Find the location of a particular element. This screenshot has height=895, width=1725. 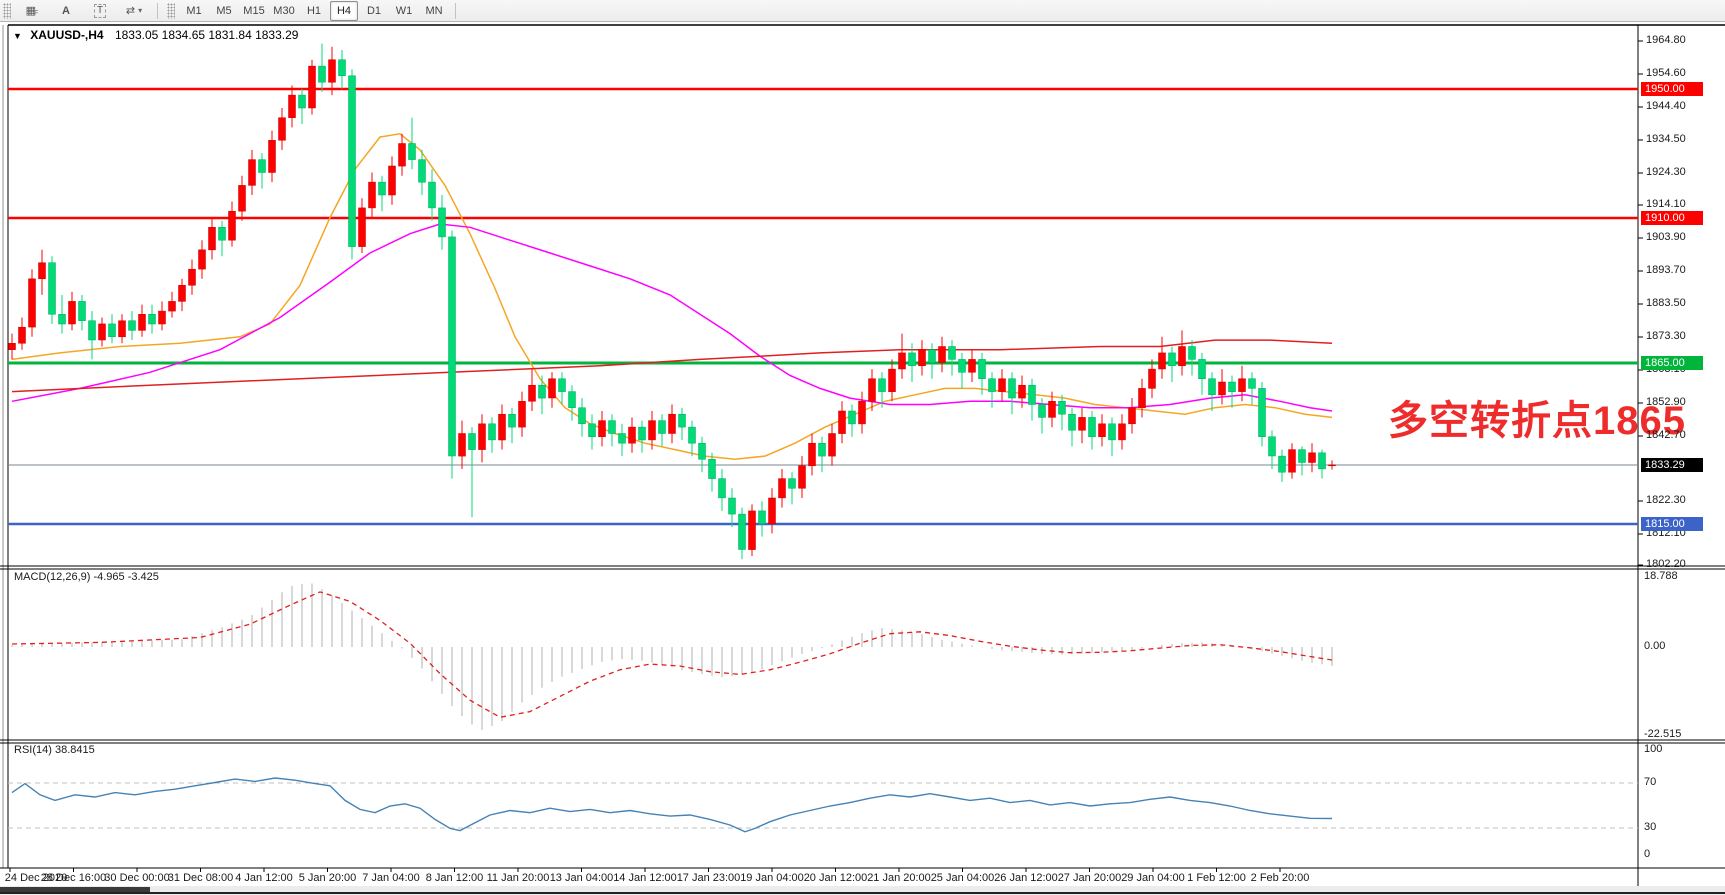

dropdown-caret-icon: ▾ is located at coordinates (140, 10).